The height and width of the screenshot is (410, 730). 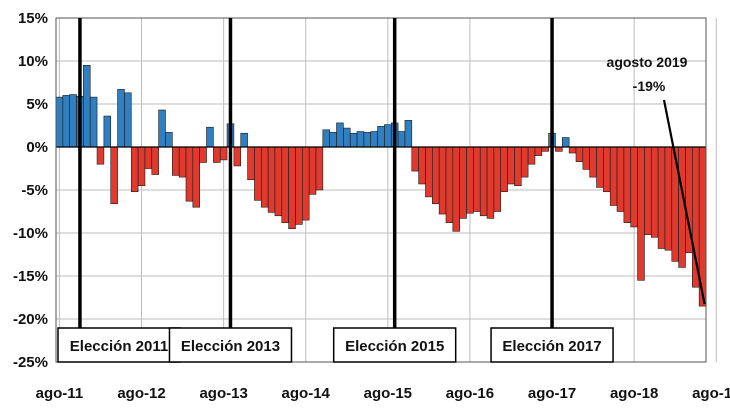 I want to click on election-label: Elección 2011, so click(x=119, y=346).